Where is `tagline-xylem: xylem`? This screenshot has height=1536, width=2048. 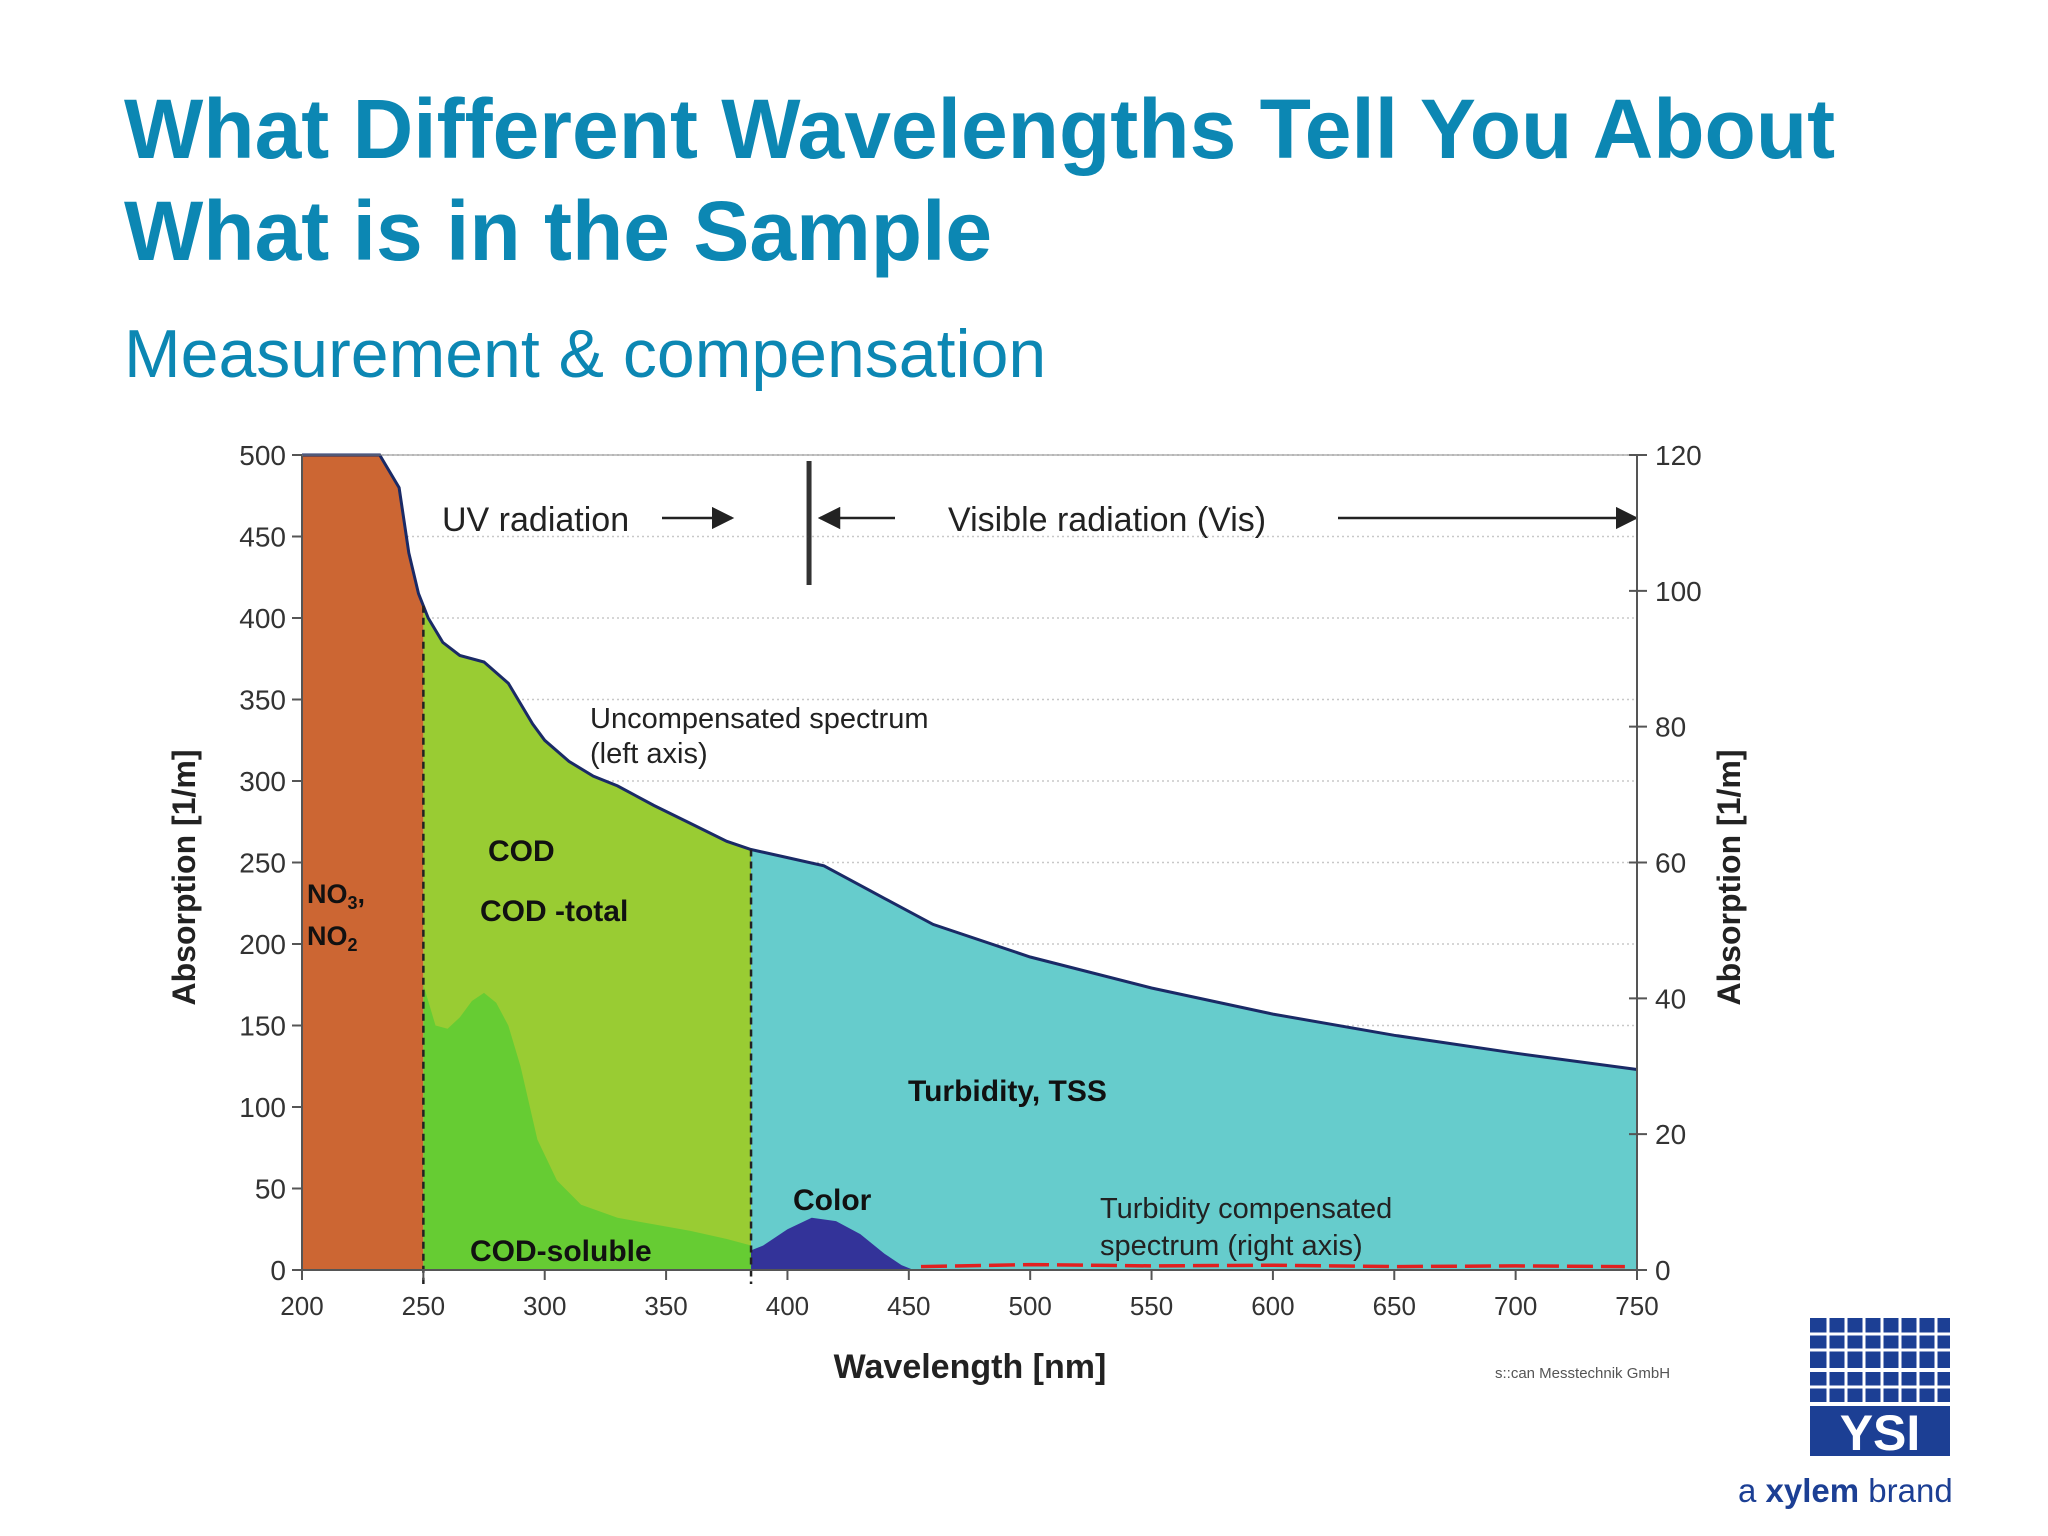
tagline-xylem: xylem is located at coordinates (1812, 1490).